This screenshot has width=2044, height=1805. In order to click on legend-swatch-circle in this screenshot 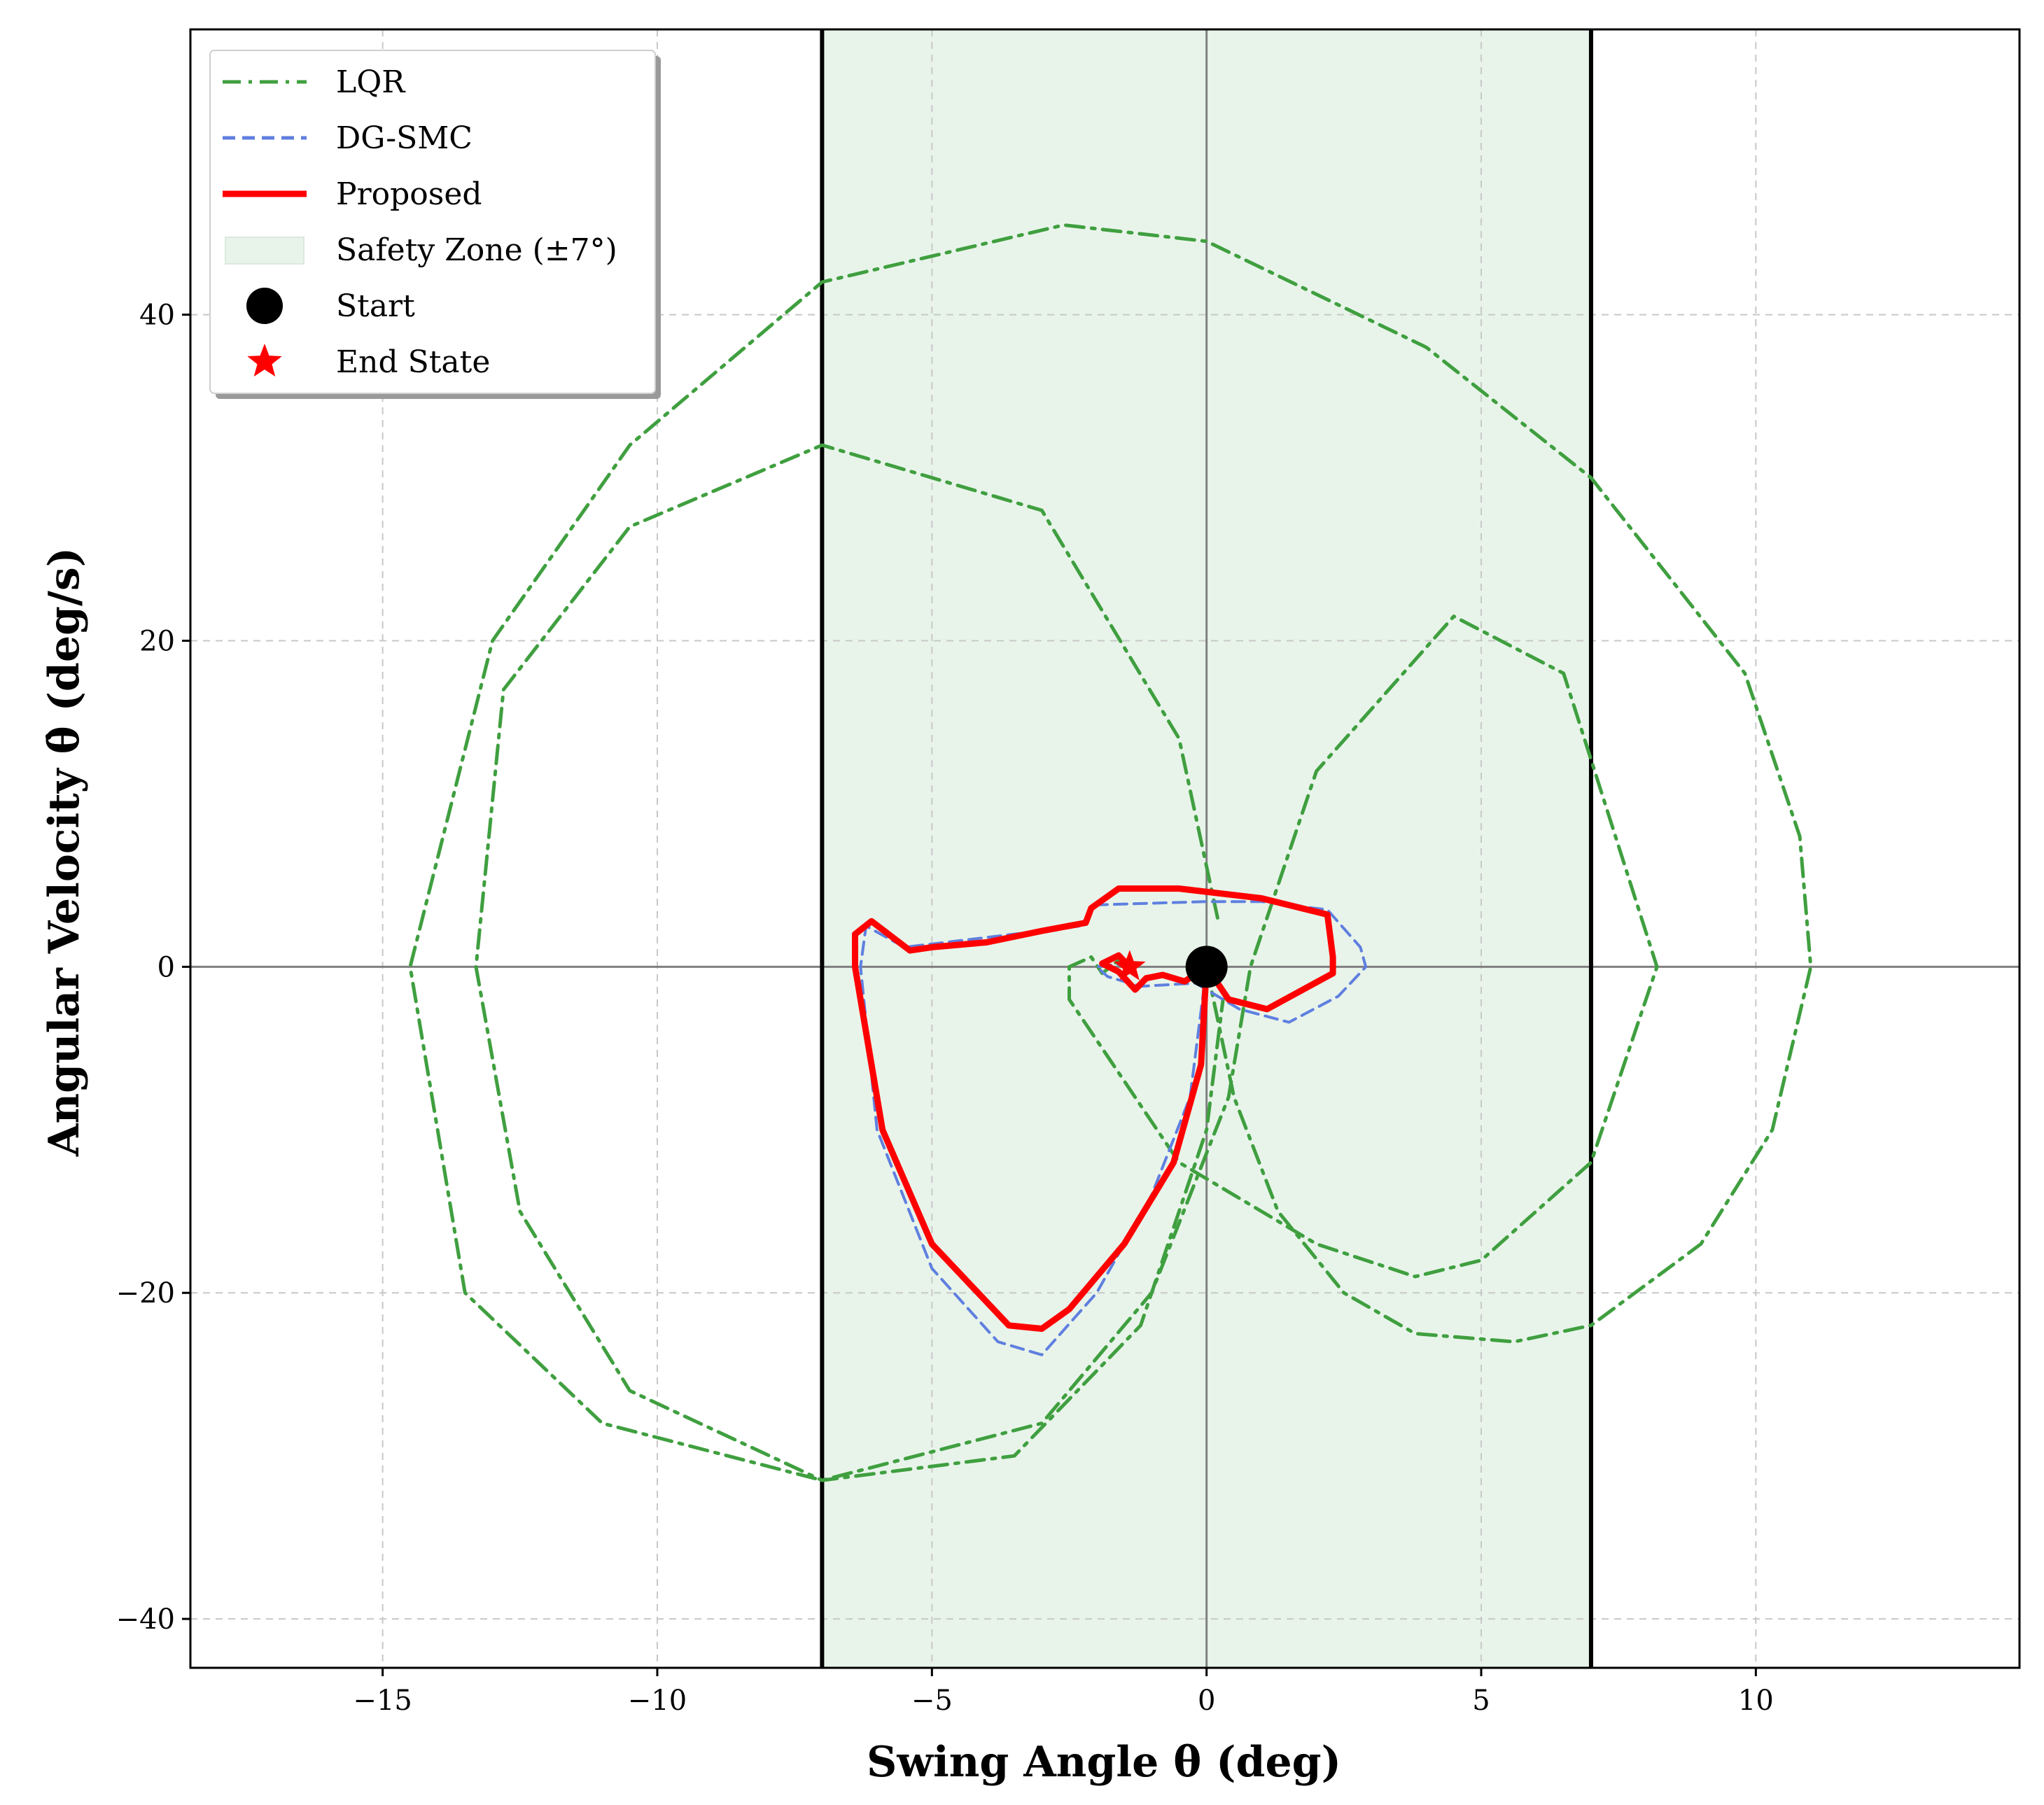, I will do `click(264, 306)`.